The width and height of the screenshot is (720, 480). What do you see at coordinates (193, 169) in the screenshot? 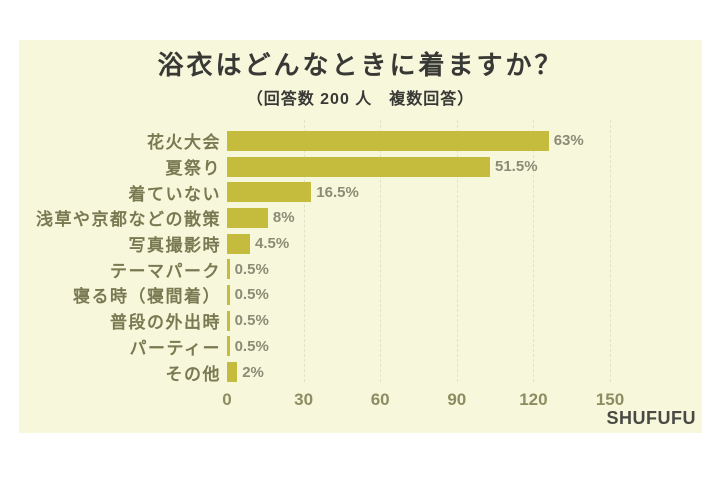
I see `category-label: 夏祭り` at bounding box center [193, 169].